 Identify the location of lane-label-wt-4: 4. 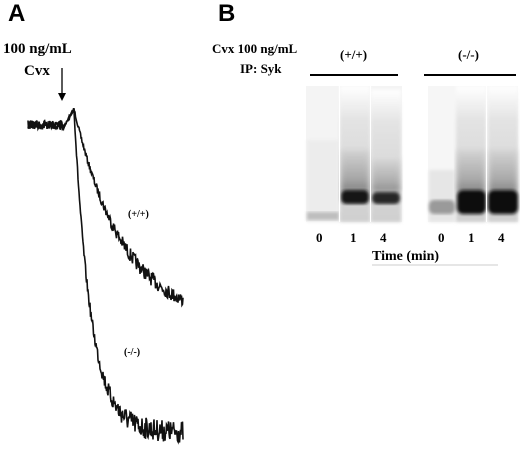
(383, 237).